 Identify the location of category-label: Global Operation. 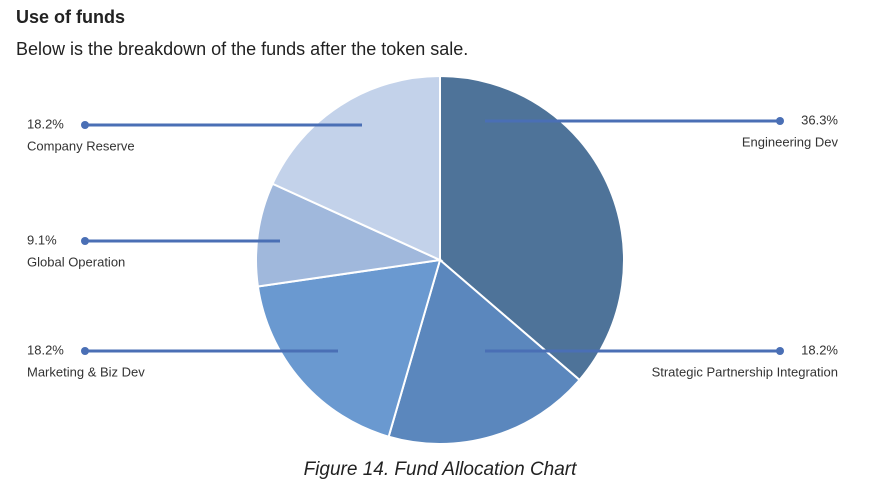
(76, 261).